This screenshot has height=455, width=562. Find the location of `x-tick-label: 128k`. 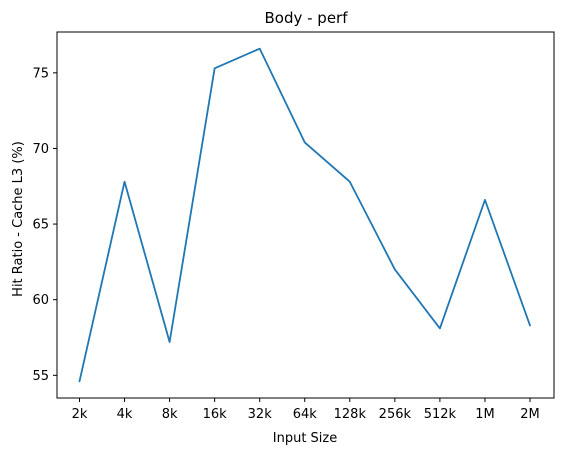

x-tick-label: 128k is located at coordinates (350, 414).